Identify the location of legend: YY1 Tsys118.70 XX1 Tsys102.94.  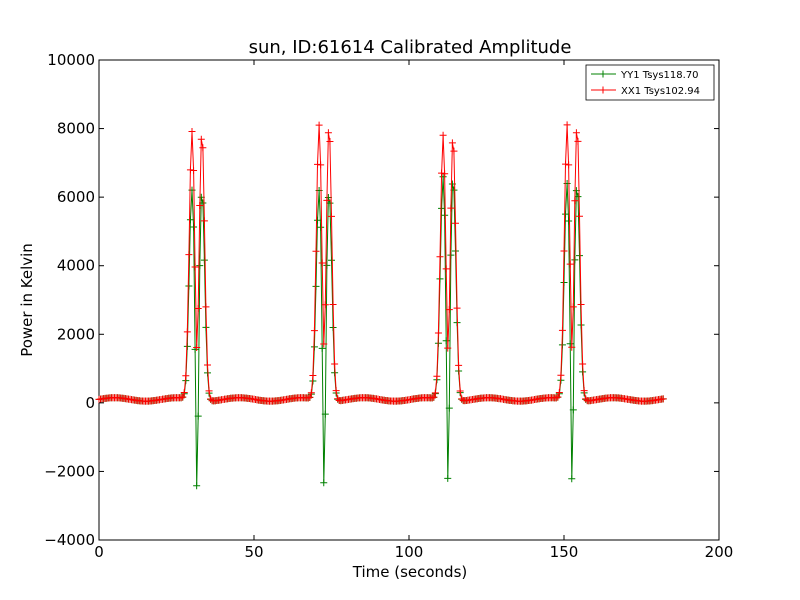
(650, 82).